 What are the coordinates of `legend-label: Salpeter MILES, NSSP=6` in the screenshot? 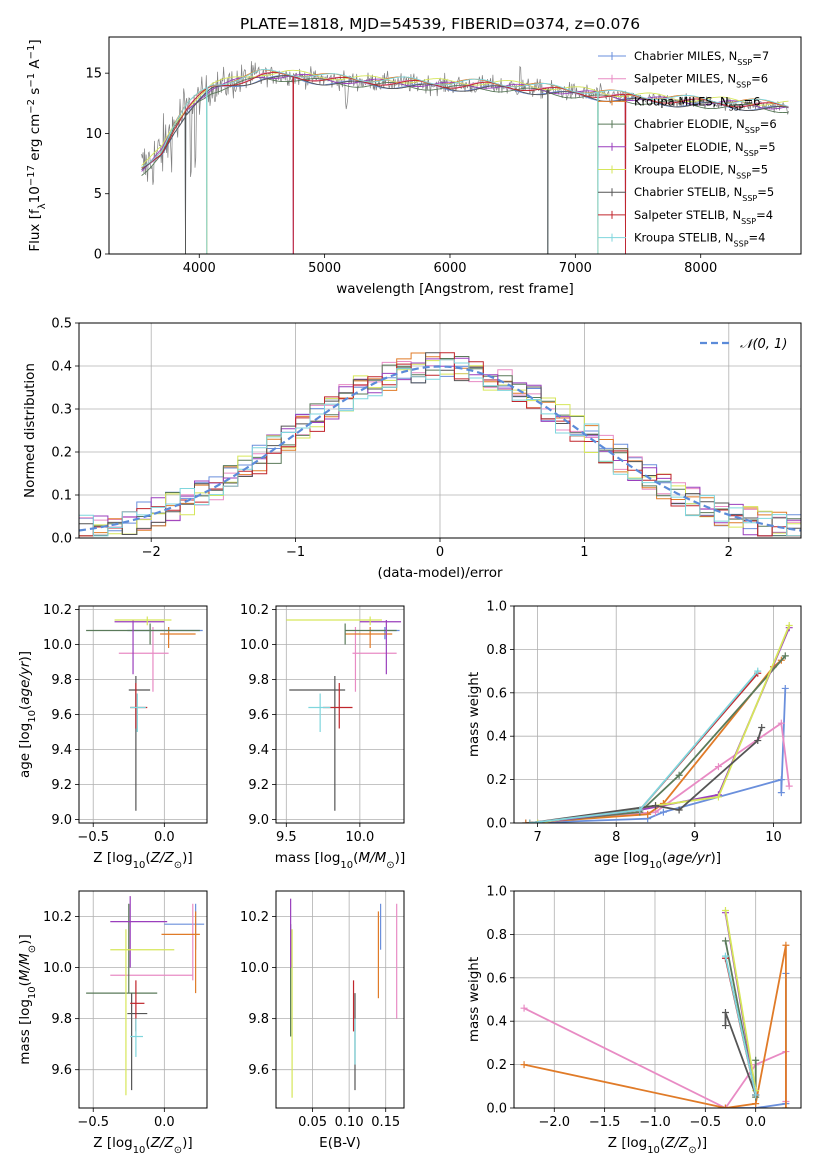 It's located at (701, 81).